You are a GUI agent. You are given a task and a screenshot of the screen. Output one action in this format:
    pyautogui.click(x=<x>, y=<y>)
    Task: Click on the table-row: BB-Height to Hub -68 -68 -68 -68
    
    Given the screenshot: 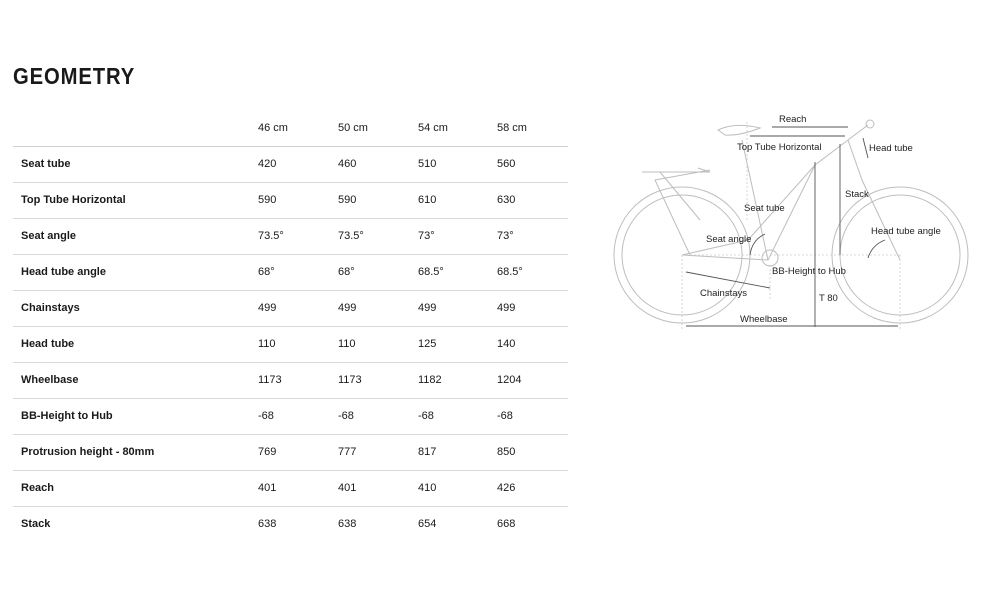 What is the action you would take?
    pyautogui.click(x=290, y=417)
    